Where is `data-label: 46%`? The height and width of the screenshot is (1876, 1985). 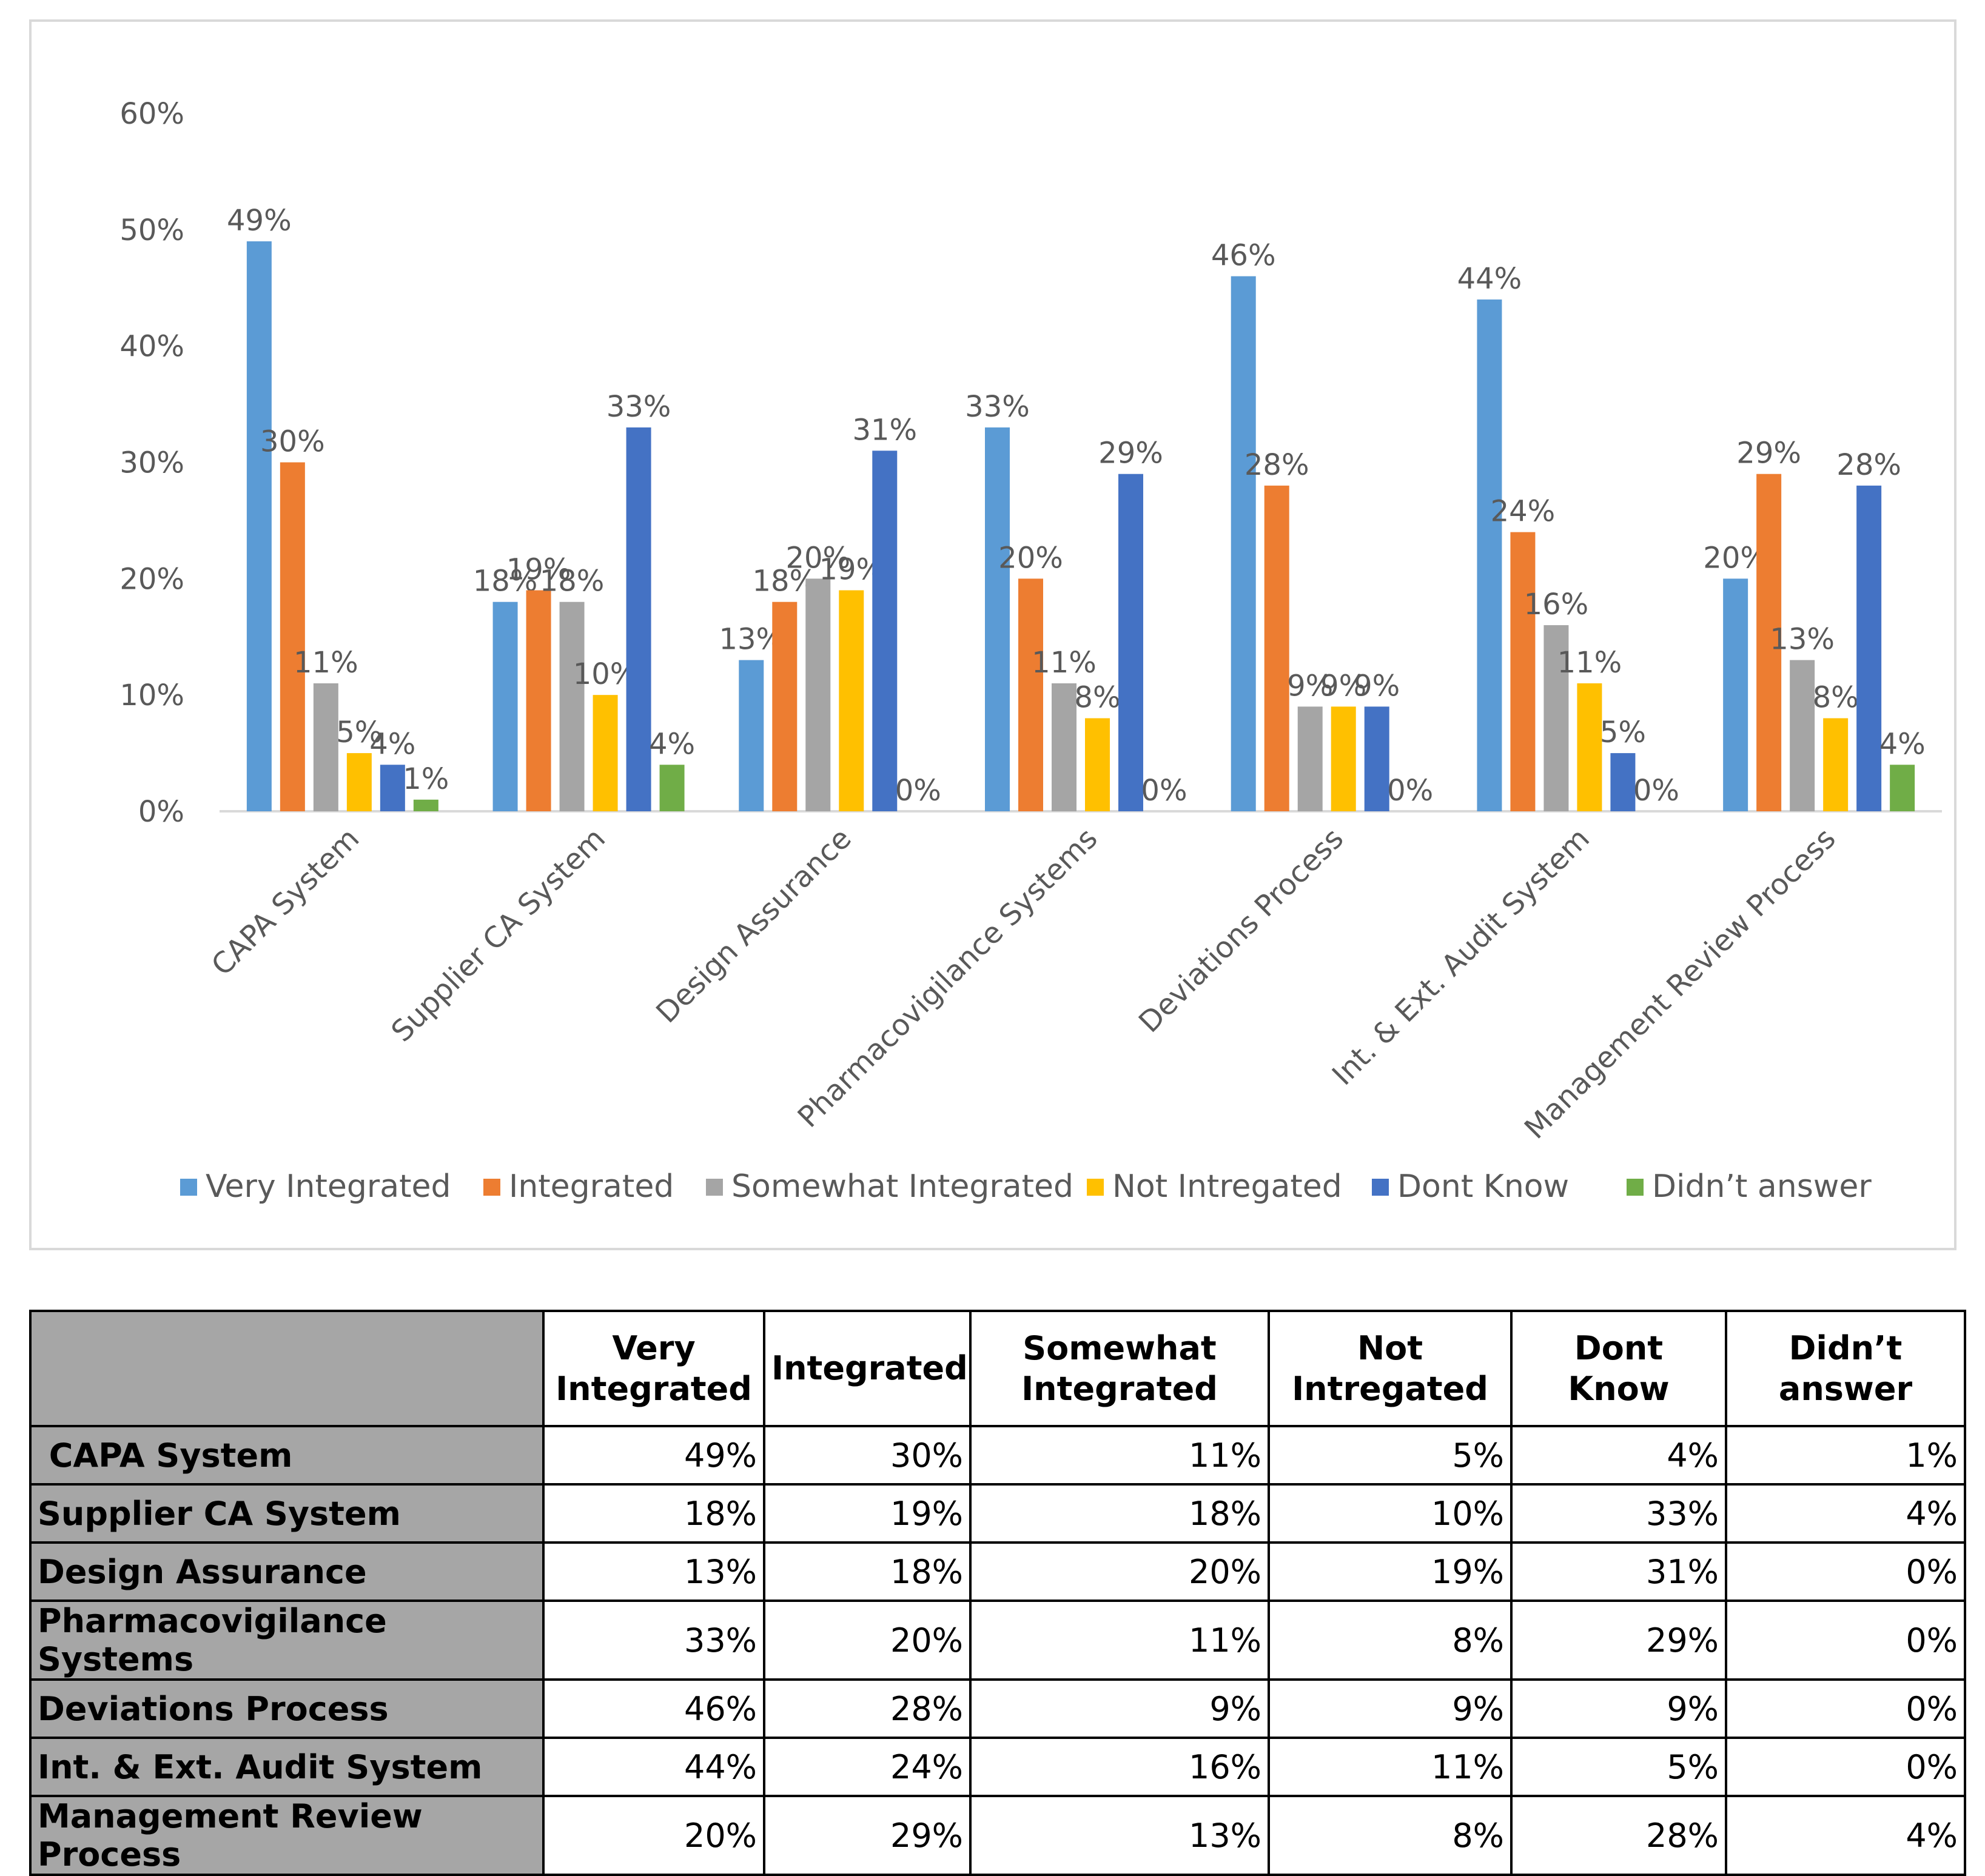
data-label: 46% is located at coordinates (1243, 256).